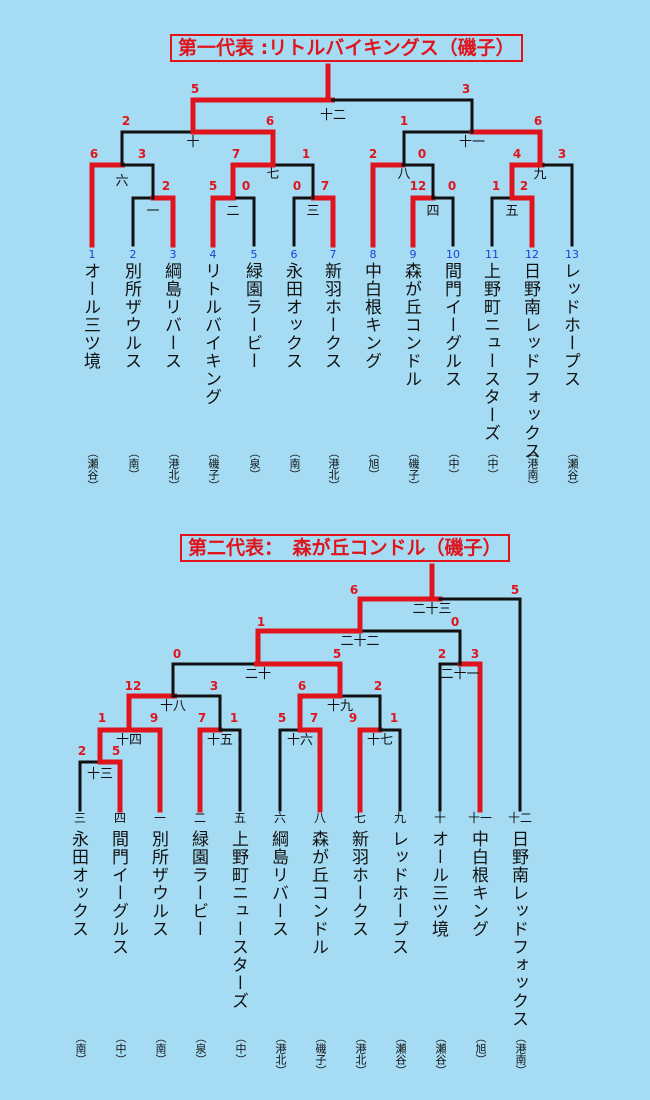  What do you see at coordinates (133, 254) in the screenshot?
I see `team-seed-number: 2` at bounding box center [133, 254].